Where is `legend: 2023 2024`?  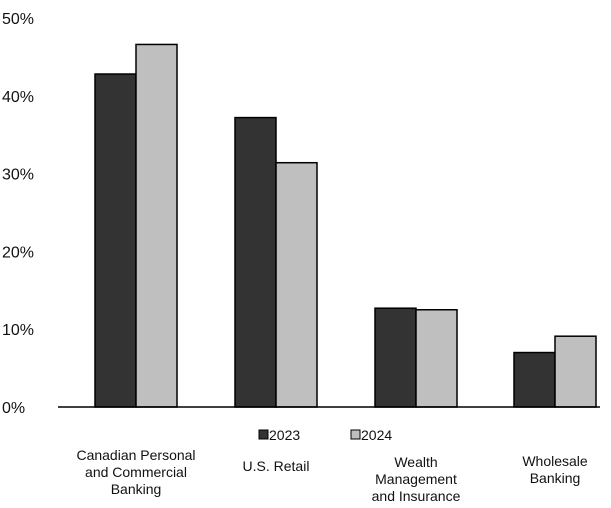
legend: 2023 2024 is located at coordinates (325, 435).